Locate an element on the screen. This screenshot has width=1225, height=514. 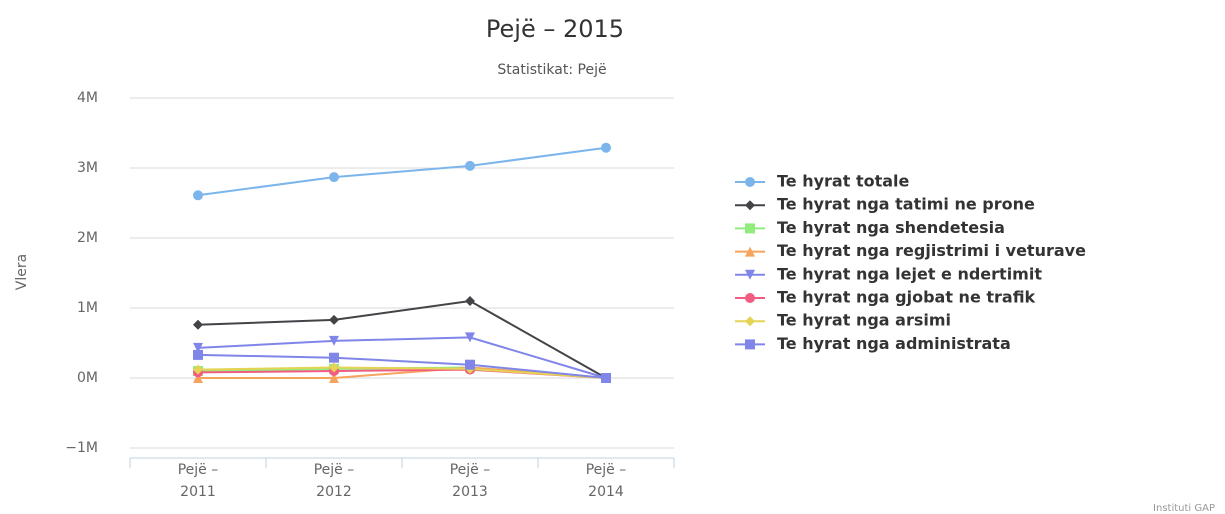
legend-label: Te hyrat nga shendetesia is located at coordinates (891, 227).